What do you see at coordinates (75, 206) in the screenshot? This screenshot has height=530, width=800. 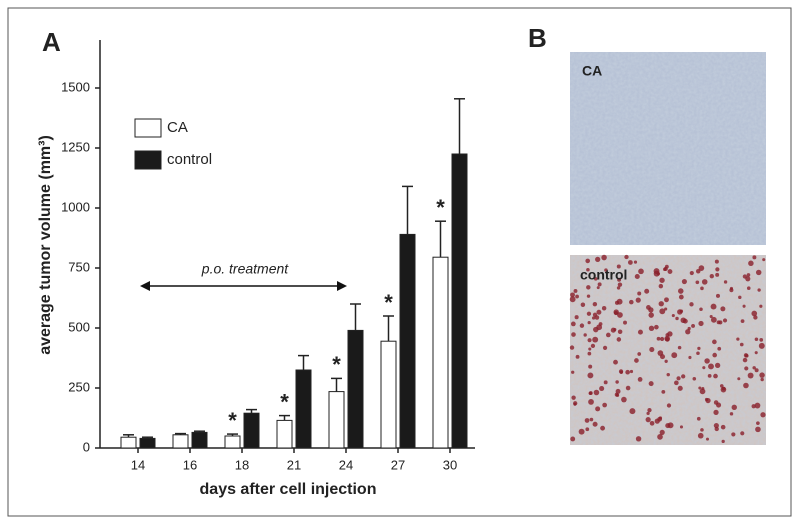 I see `y-tick-label: 1000` at bounding box center [75, 206].